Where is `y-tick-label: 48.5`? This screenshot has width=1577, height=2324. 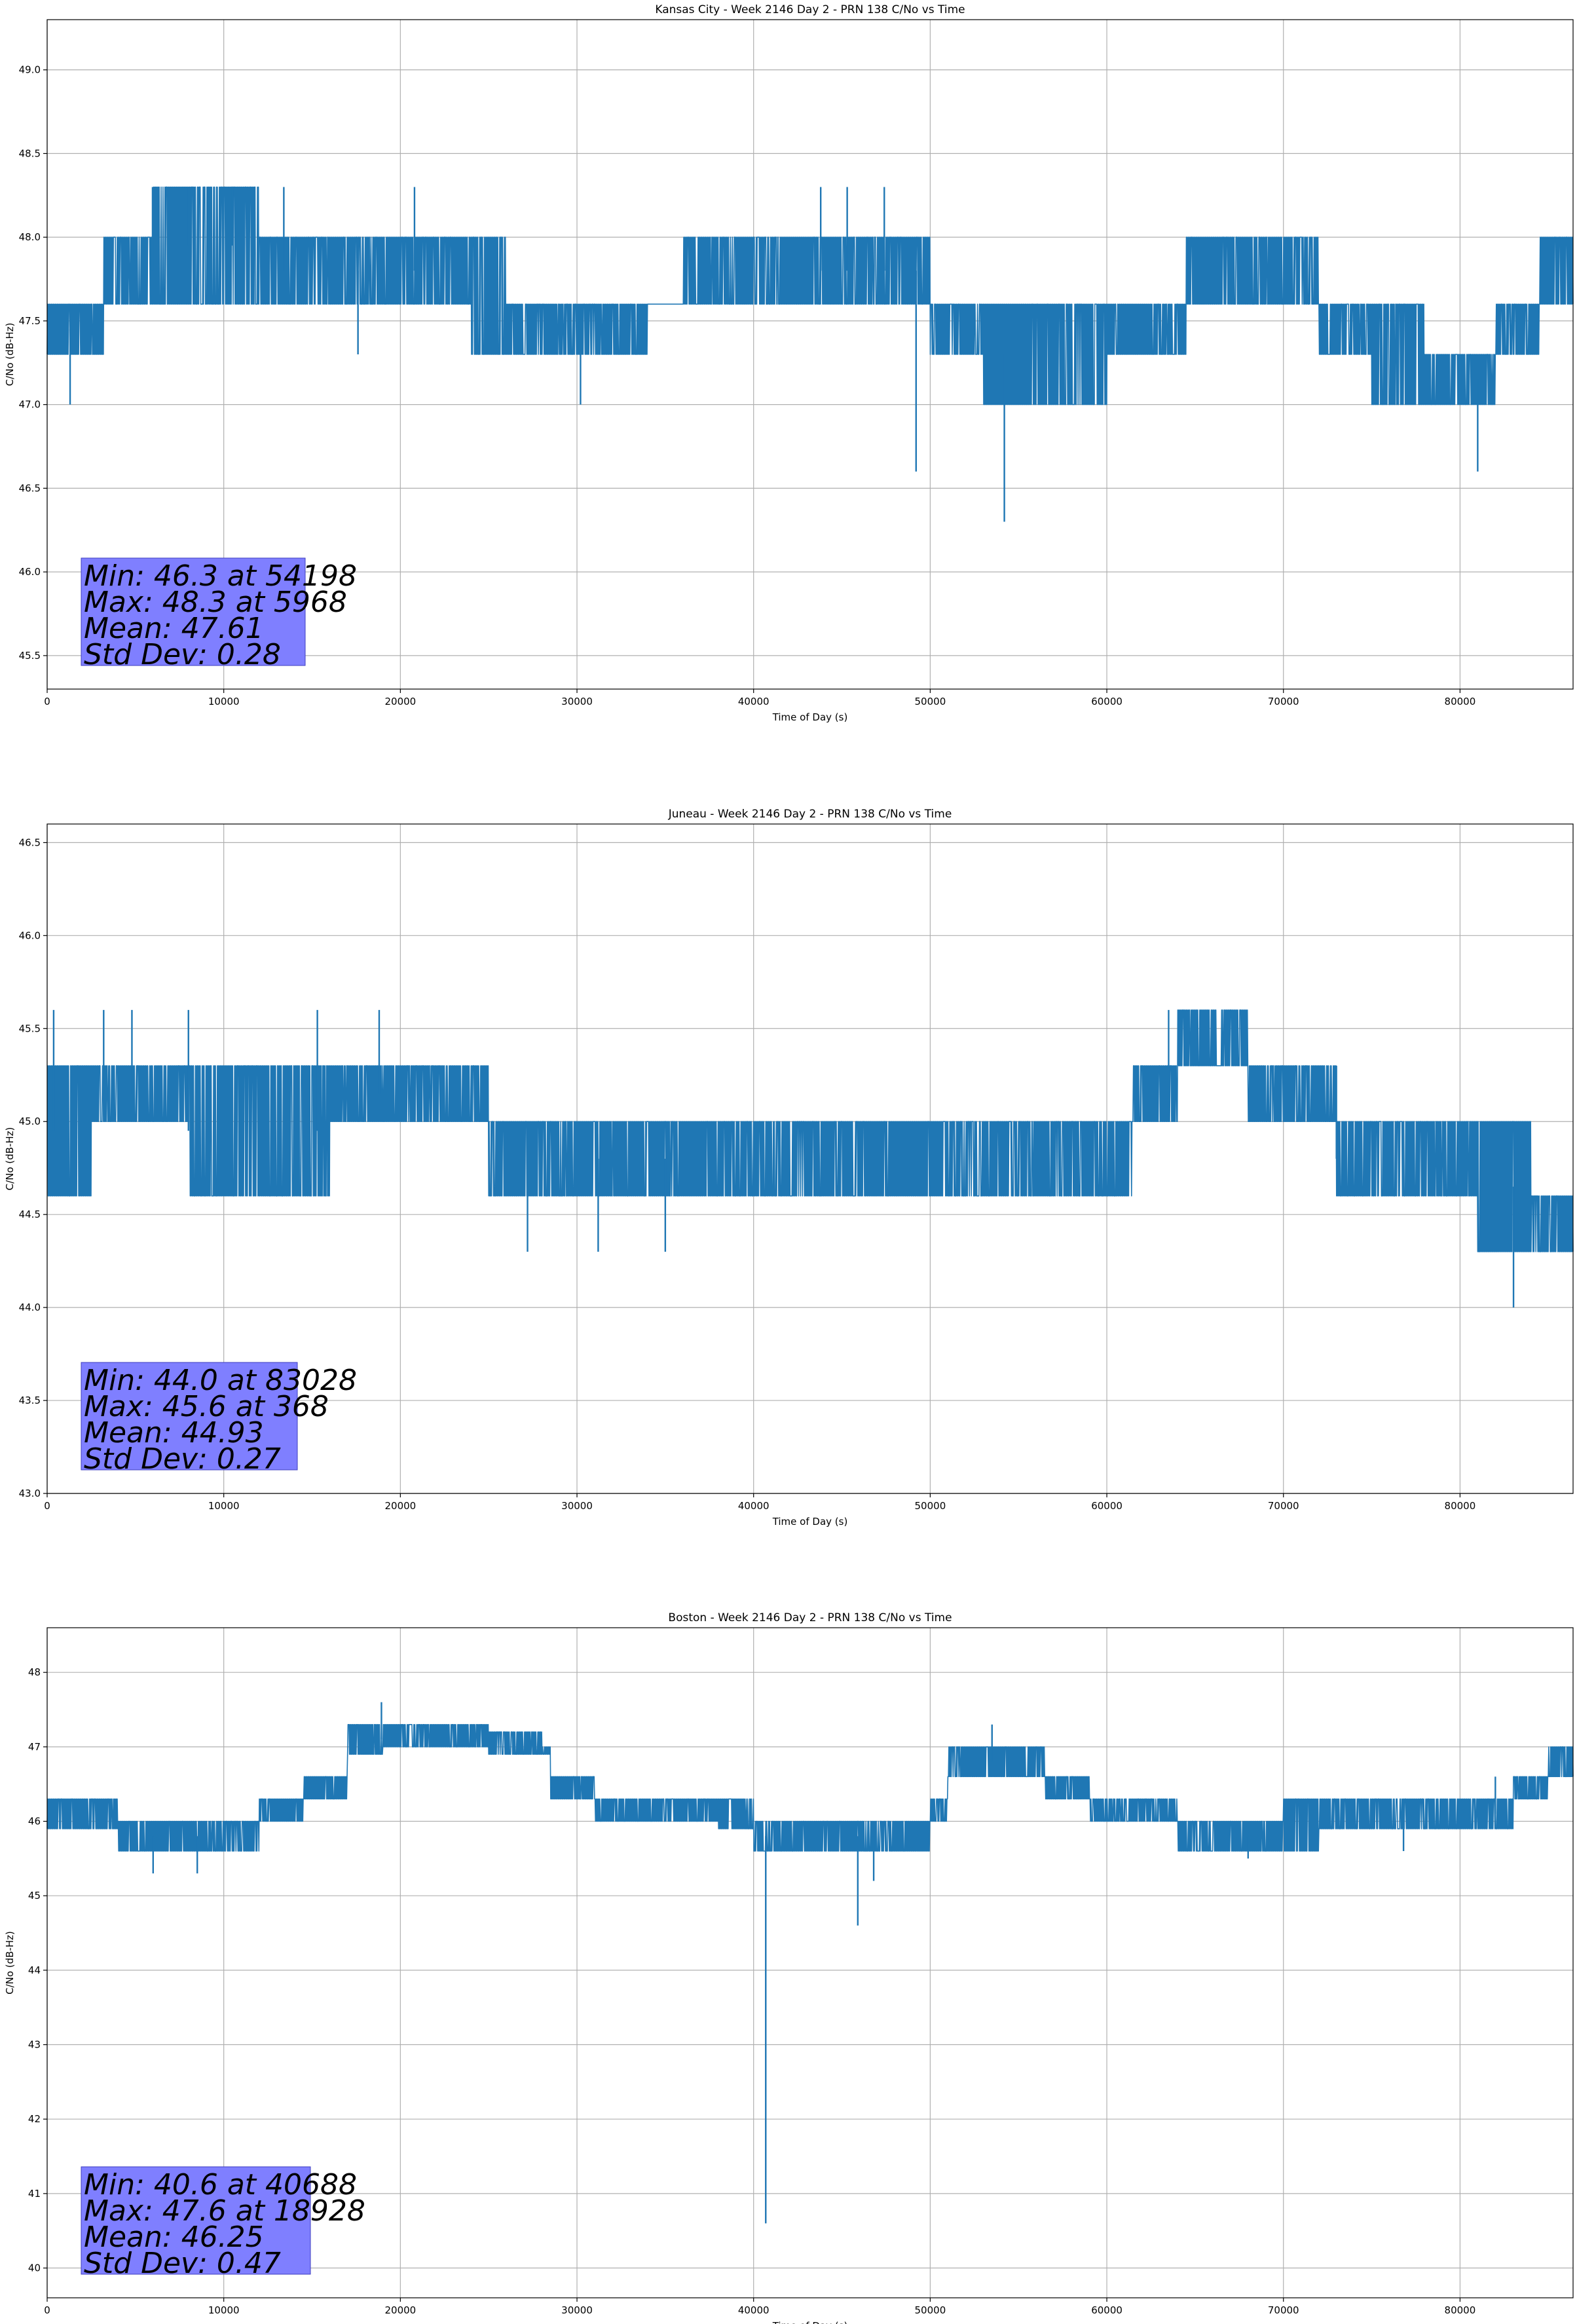
y-tick-label: 48.5 is located at coordinates (30, 153).